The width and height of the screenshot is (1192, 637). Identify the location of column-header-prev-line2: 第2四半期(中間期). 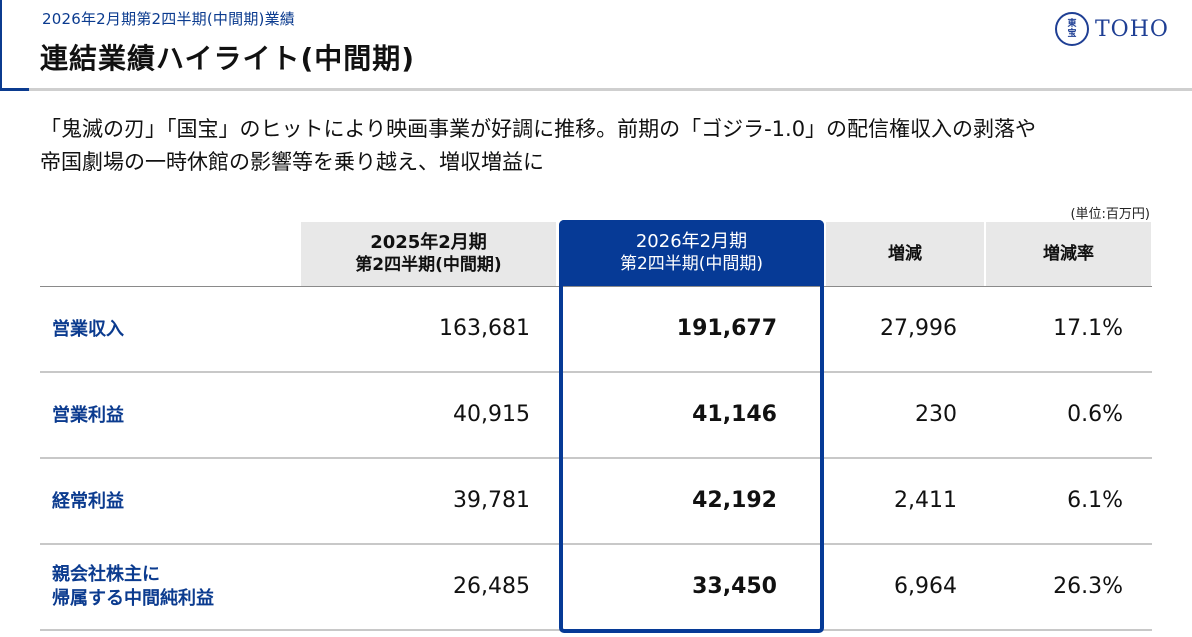
(428, 265).